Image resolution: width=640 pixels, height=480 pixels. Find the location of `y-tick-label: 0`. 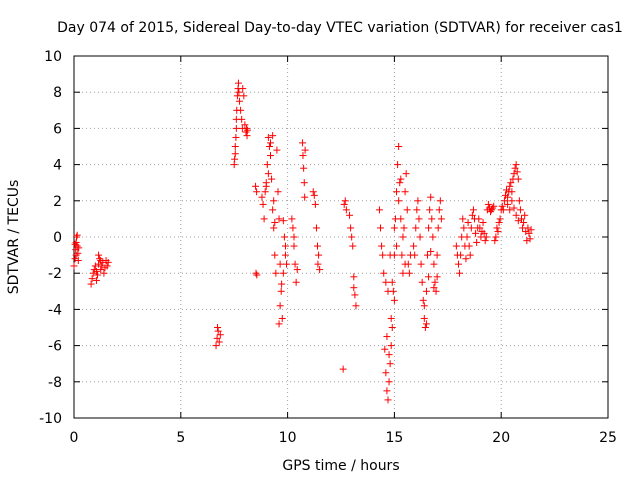

y-tick-label: 0 is located at coordinates (57, 238).